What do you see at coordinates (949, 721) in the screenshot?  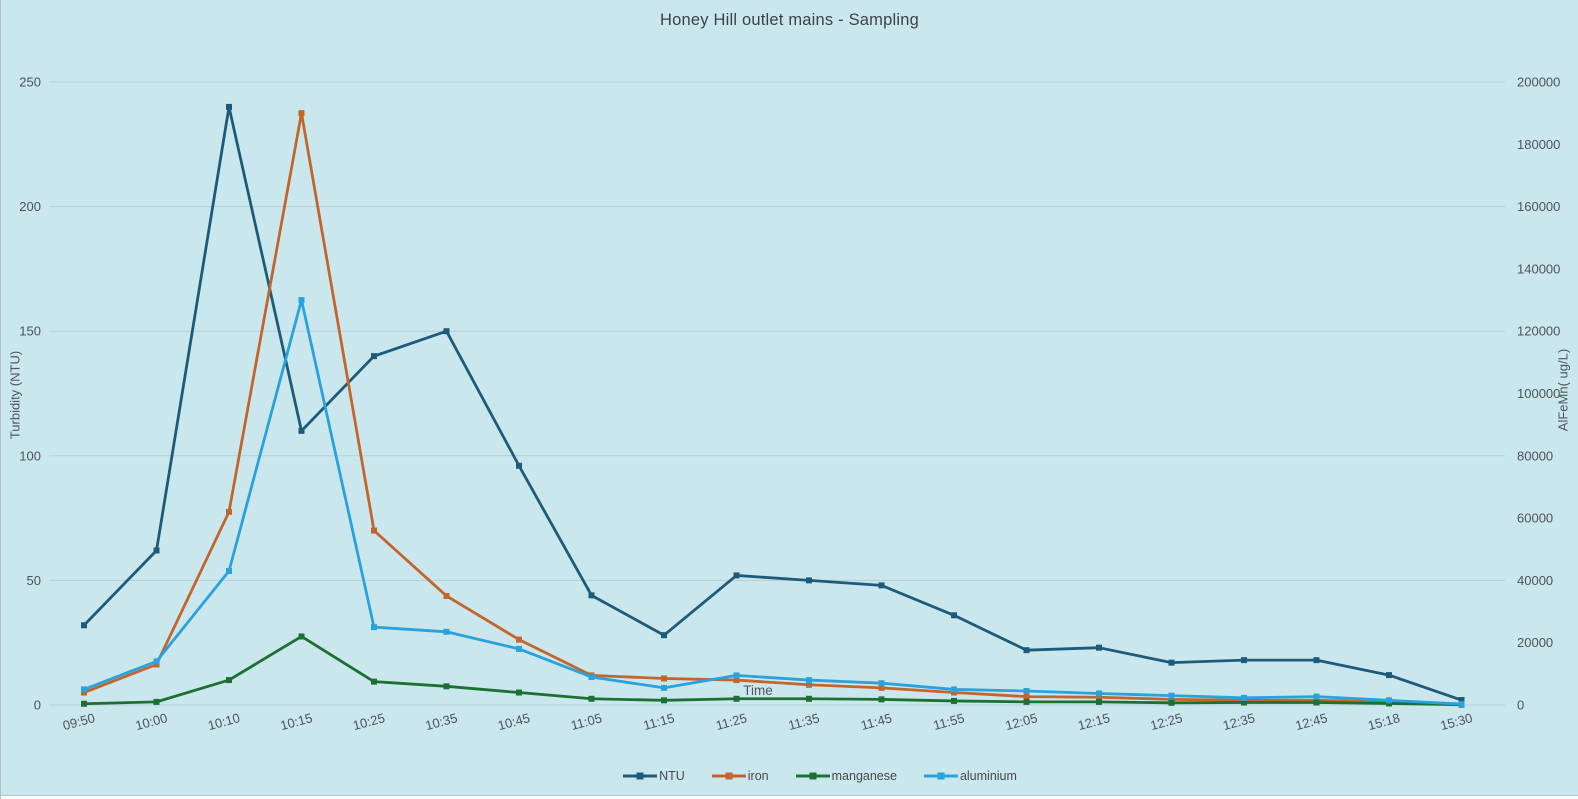 I see `x-axis-tick-label: 11:55` at bounding box center [949, 721].